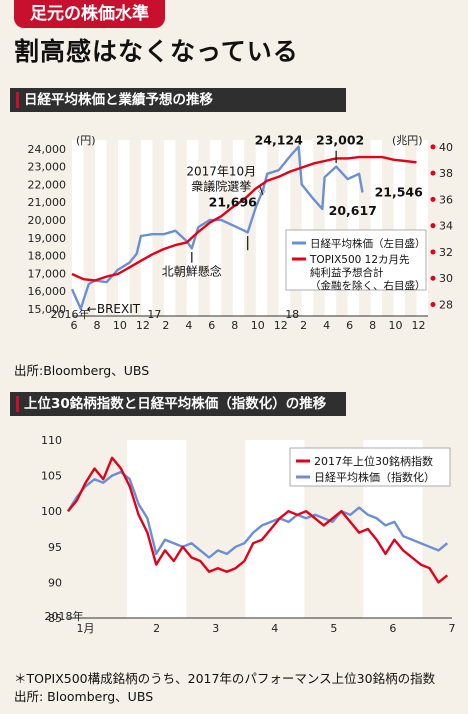 This screenshot has height=714, width=468. Describe the element at coordinates (47, 273) in the screenshot. I see `y-left-tick-label: 17,000` at that location.